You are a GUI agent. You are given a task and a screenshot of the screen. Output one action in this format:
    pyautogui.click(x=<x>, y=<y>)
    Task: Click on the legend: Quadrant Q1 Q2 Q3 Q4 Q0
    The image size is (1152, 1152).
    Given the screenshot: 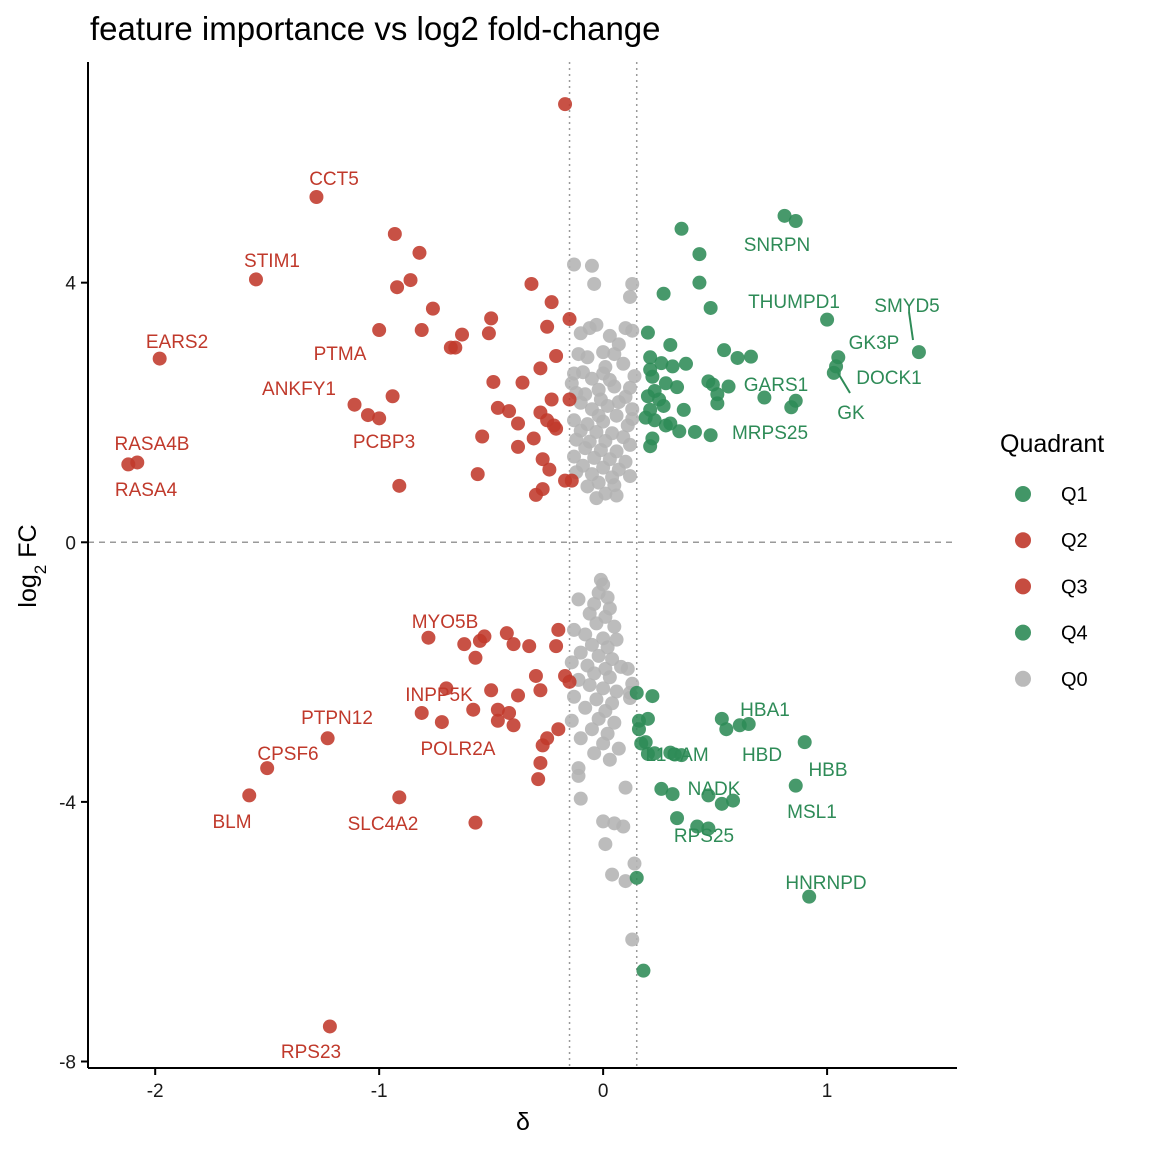 What is the action you would take?
    pyautogui.click(x=1052, y=560)
    